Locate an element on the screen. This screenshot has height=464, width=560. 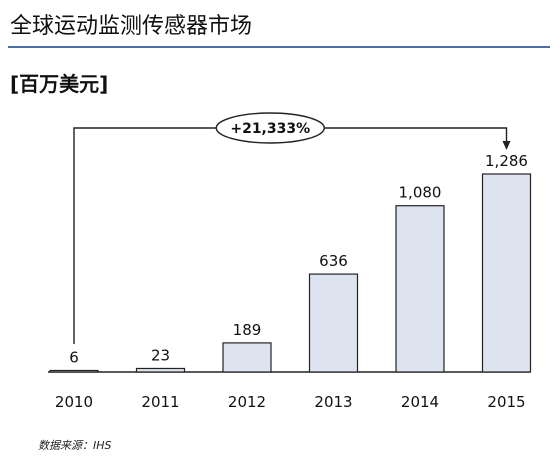
bar-value-label: 189 is located at coordinates (247, 330).